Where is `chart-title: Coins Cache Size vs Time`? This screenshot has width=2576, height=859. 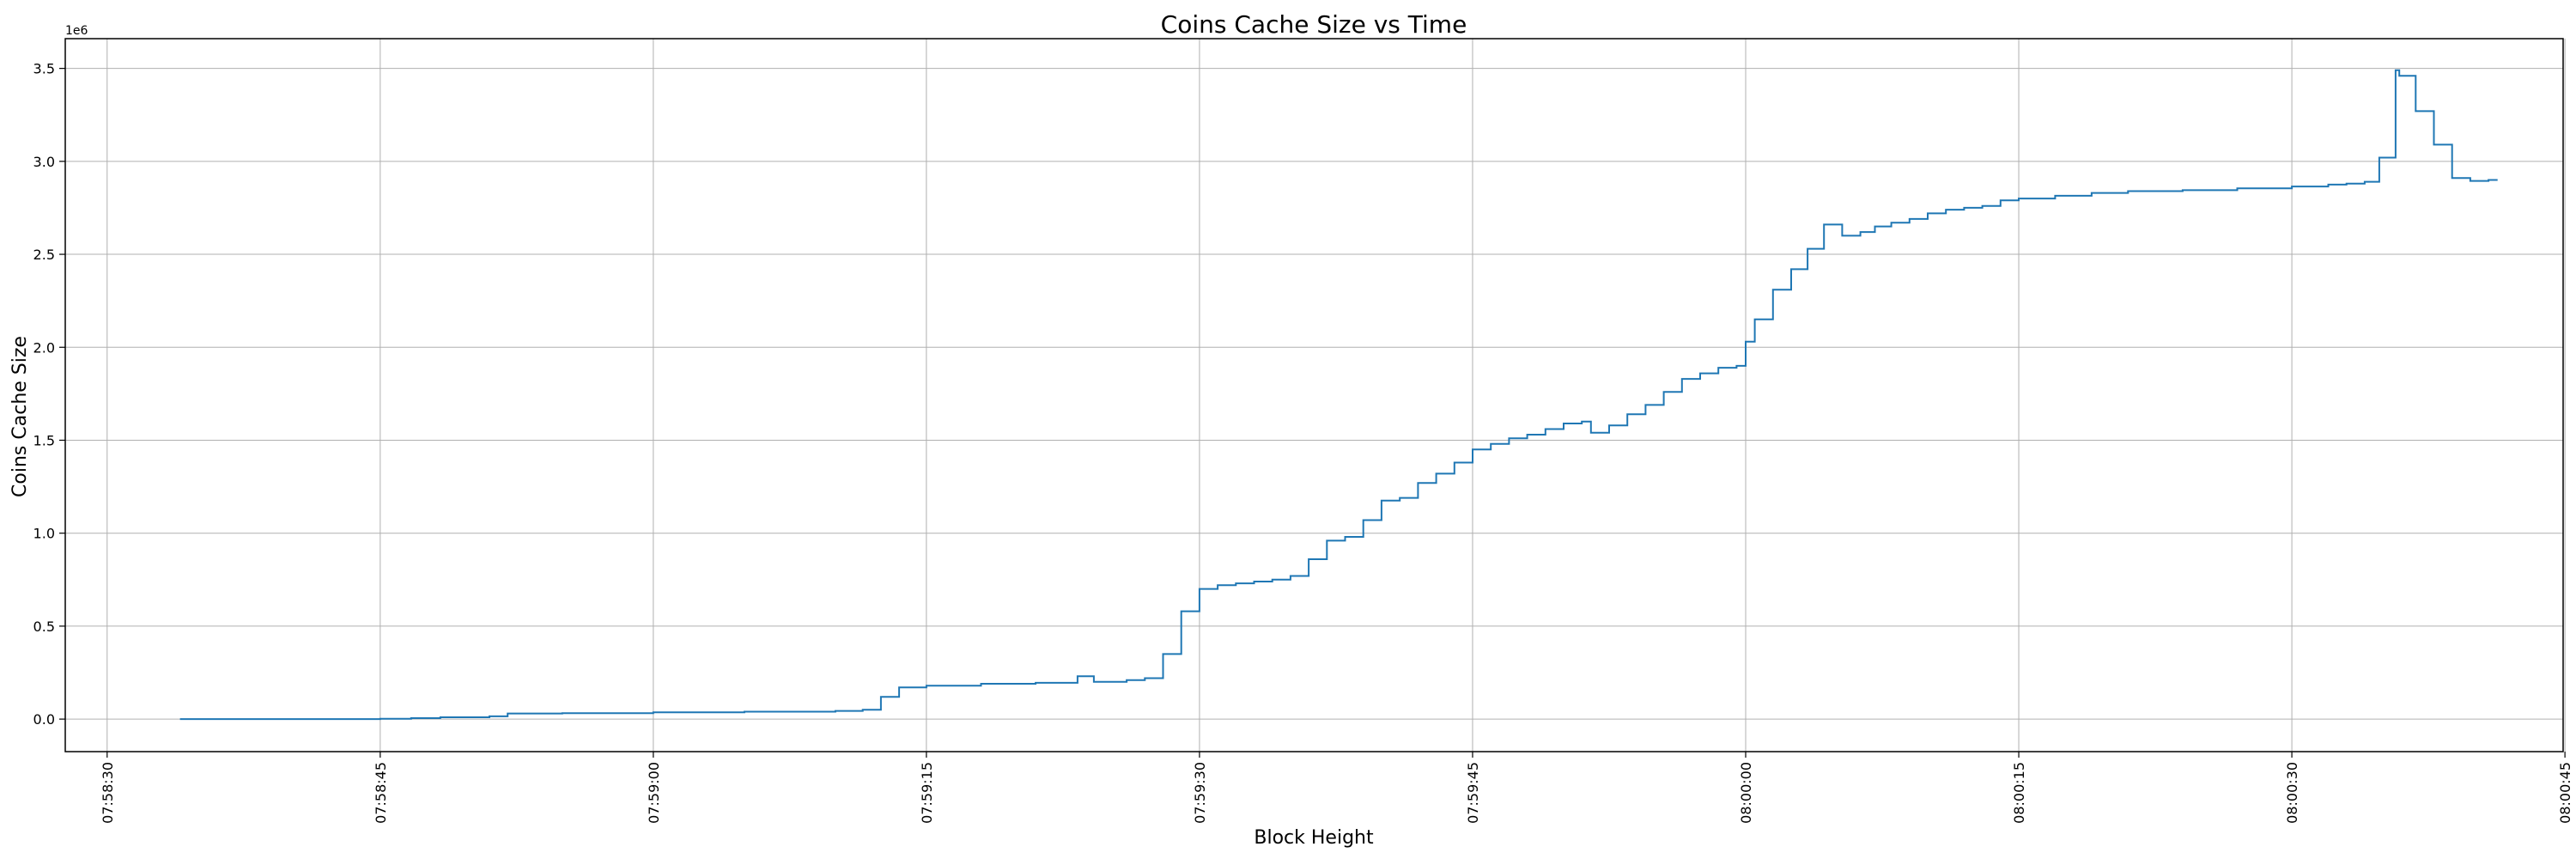
chart-title: Coins Cache Size vs Time is located at coordinates (1314, 24).